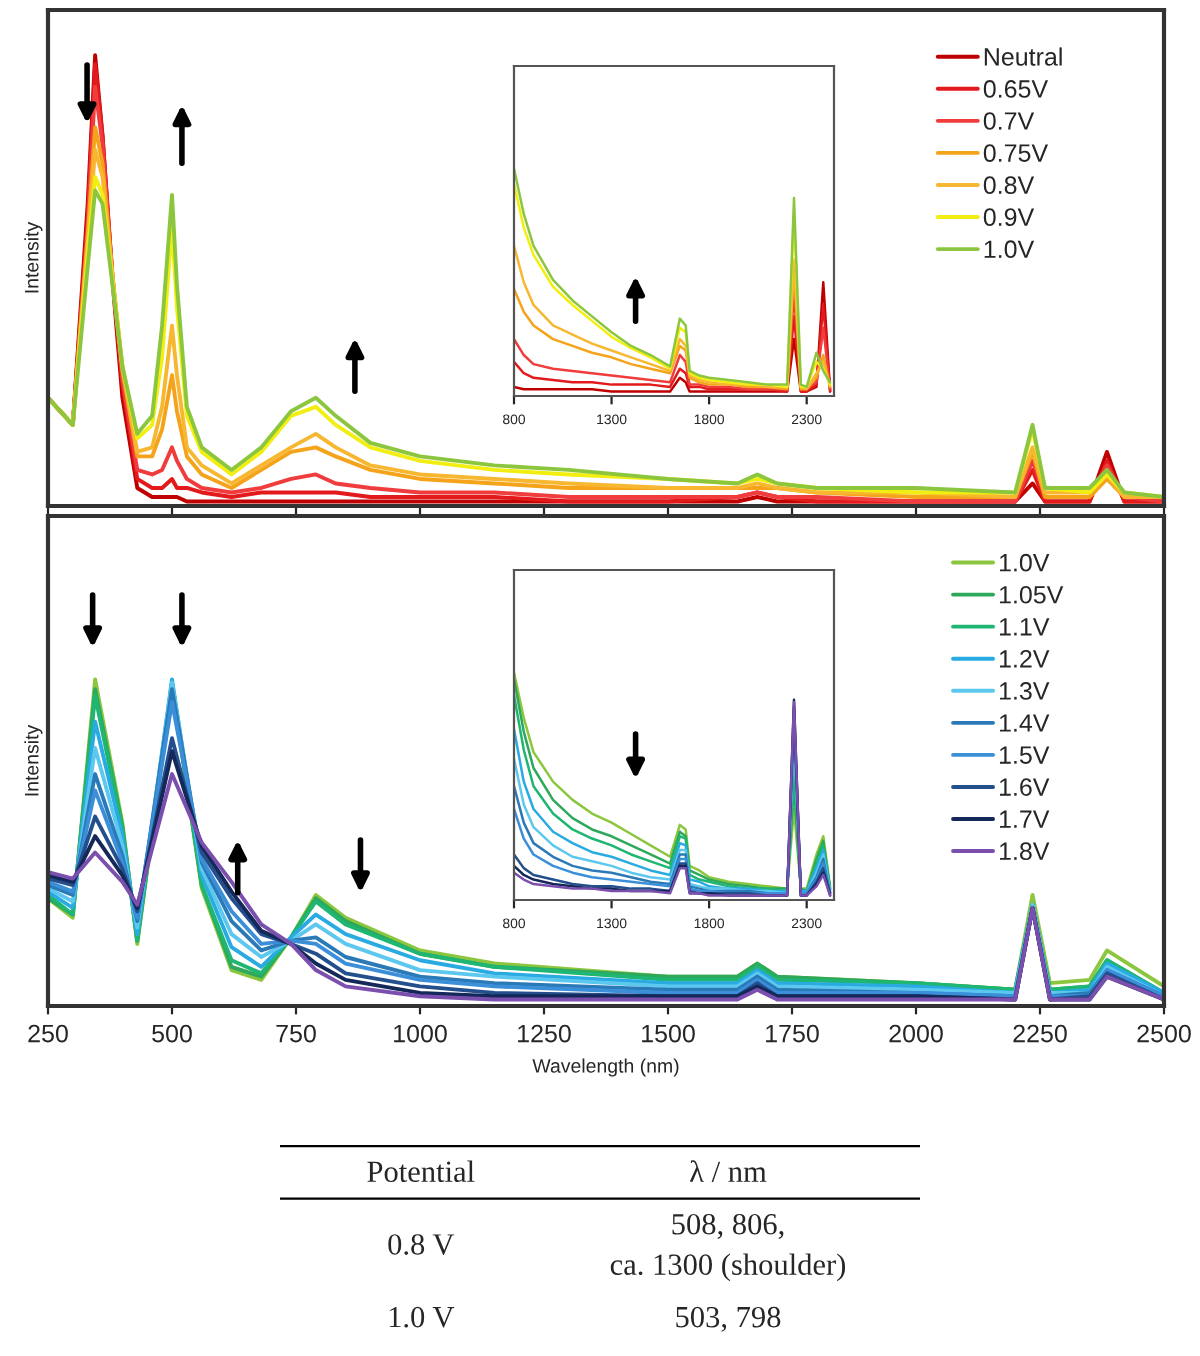  What do you see at coordinates (172, 1033) in the screenshot?
I see `x-tick-label: 500` at bounding box center [172, 1033].